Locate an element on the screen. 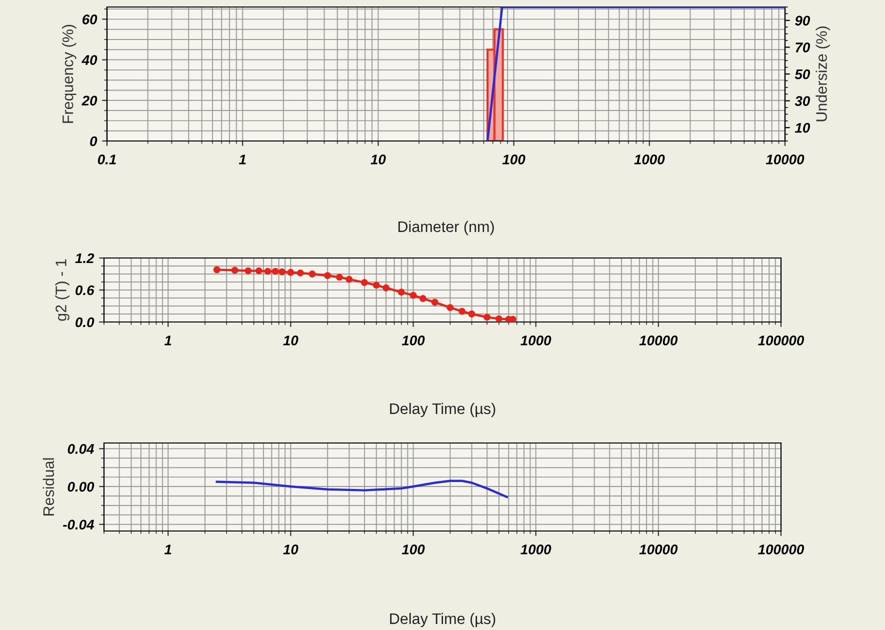 The height and width of the screenshot is (630, 885). y-axis-title: Frequency (%) is located at coordinates (69, 73).